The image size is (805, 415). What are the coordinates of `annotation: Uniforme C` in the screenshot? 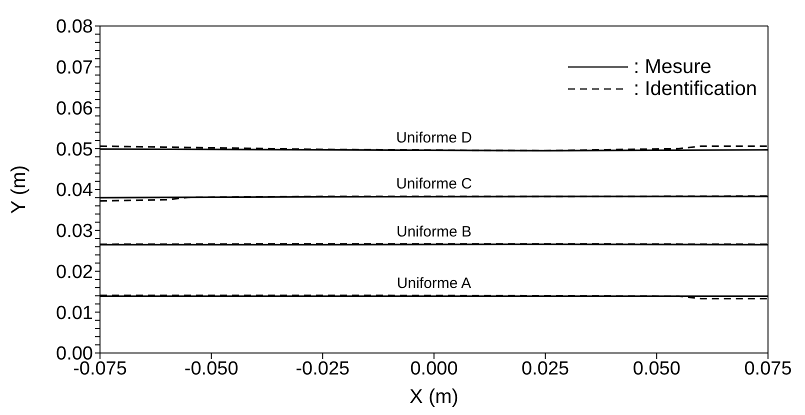 It's located at (434, 183).